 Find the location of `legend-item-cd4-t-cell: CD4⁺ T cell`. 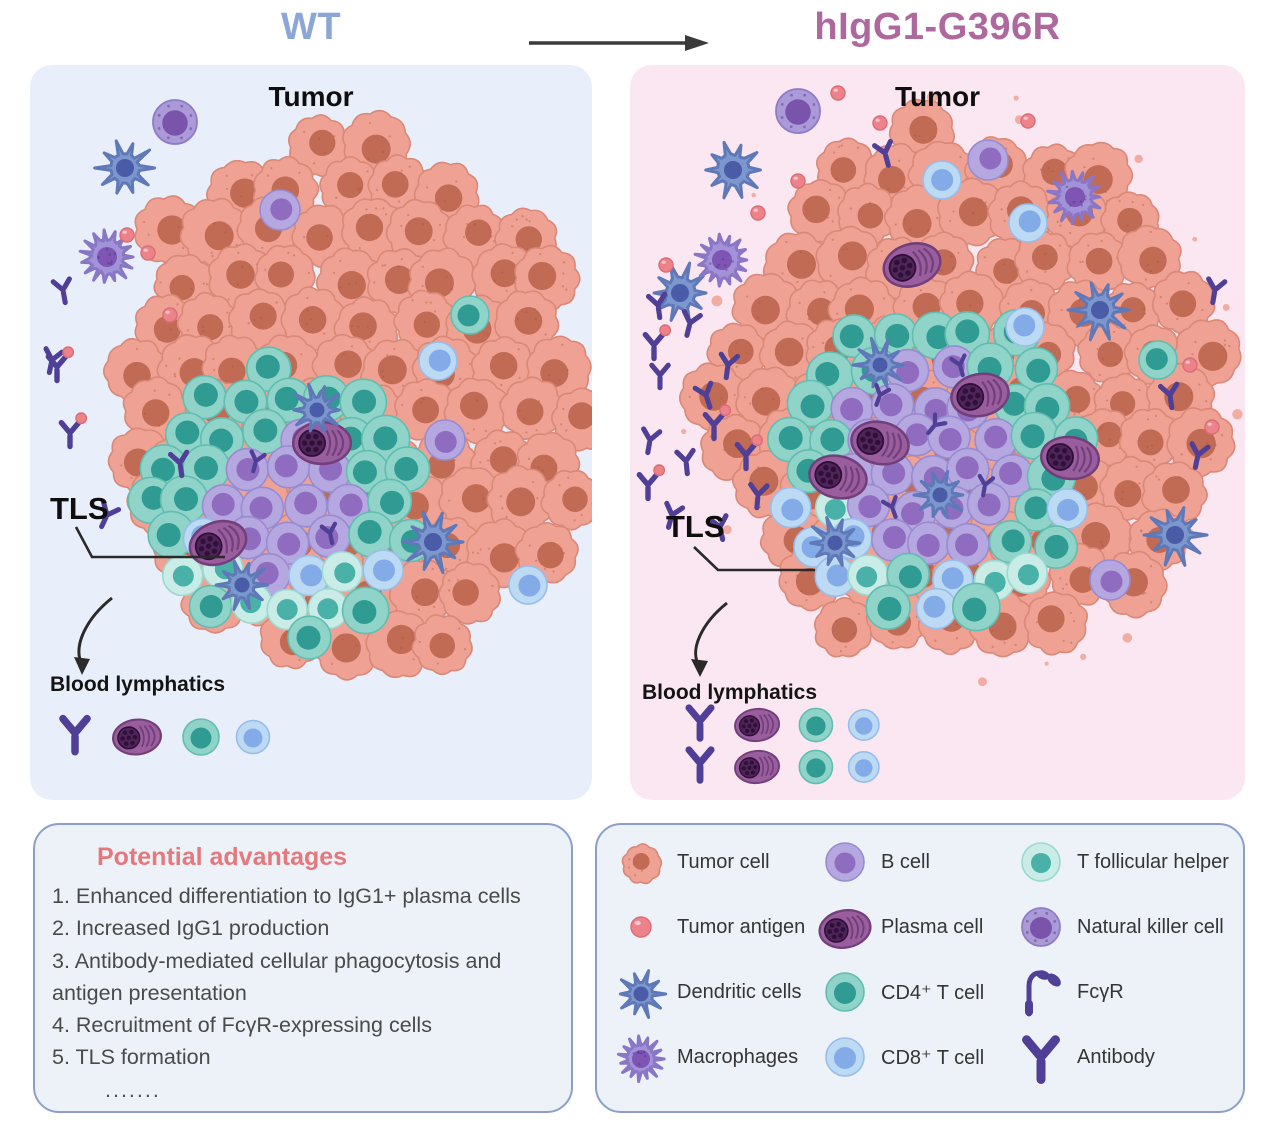

legend-item-cd4-t-cell: CD4⁺ T cell is located at coordinates (915, 993).